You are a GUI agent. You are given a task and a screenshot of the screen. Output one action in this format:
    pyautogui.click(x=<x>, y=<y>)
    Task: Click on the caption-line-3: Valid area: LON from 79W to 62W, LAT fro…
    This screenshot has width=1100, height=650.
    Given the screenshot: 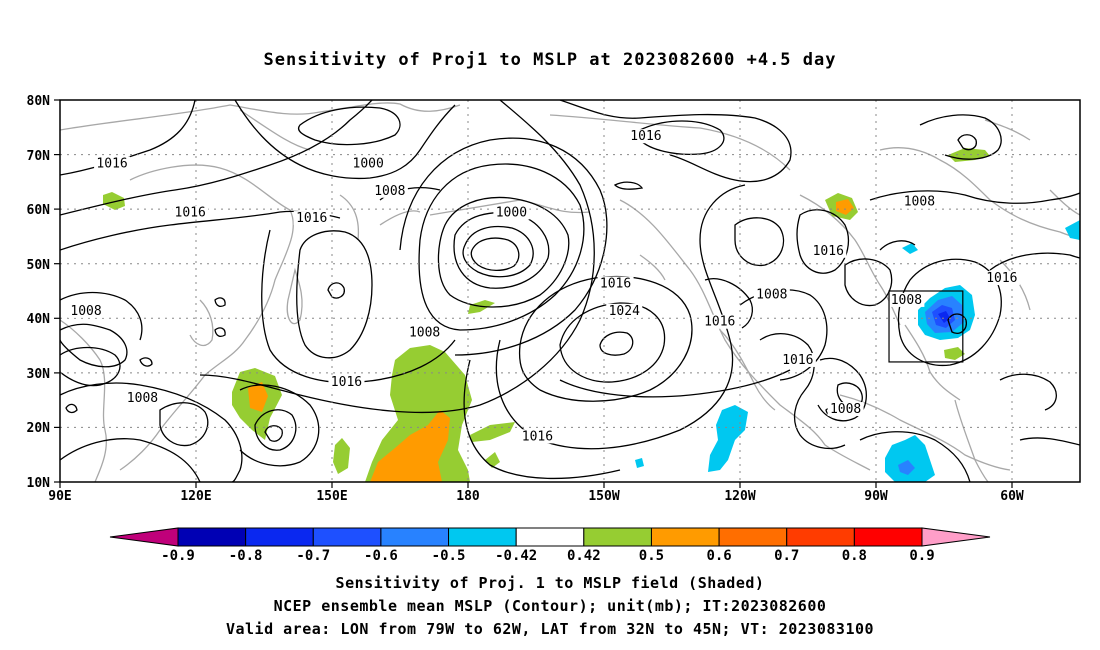 What is the action you would take?
    pyautogui.click(x=550, y=629)
    